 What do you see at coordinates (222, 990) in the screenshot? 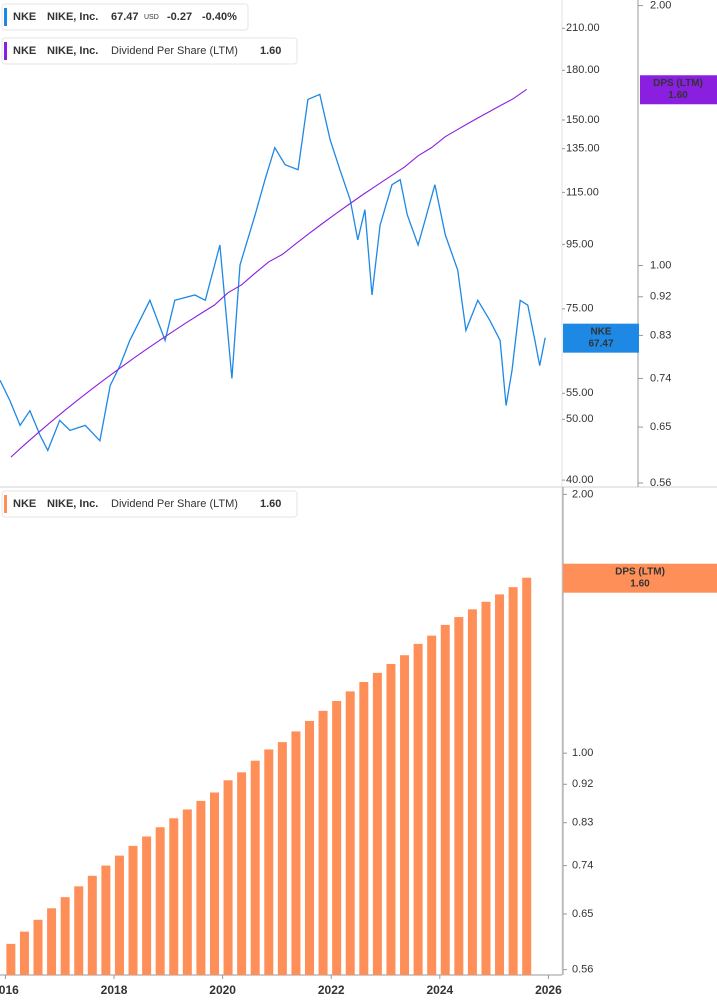
I see `x-tick-label: 2020` at bounding box center [222, 990].